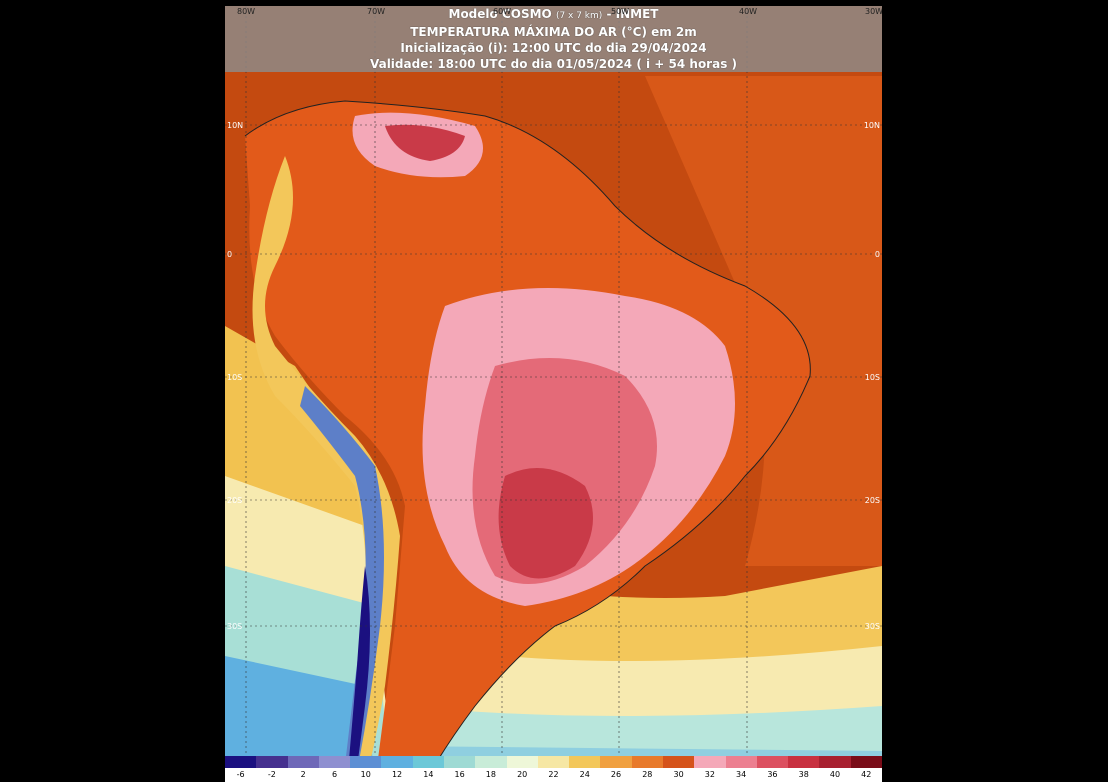  I want to click on color-scale-label: 2, so click(303, 774).